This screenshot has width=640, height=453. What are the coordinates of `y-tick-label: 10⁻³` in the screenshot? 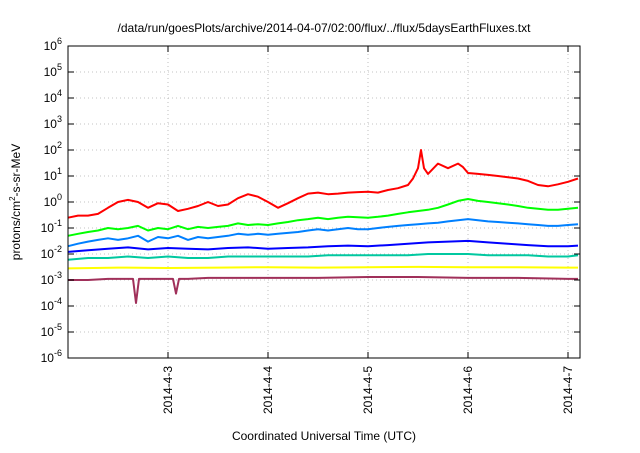 It's located at (51, 278).